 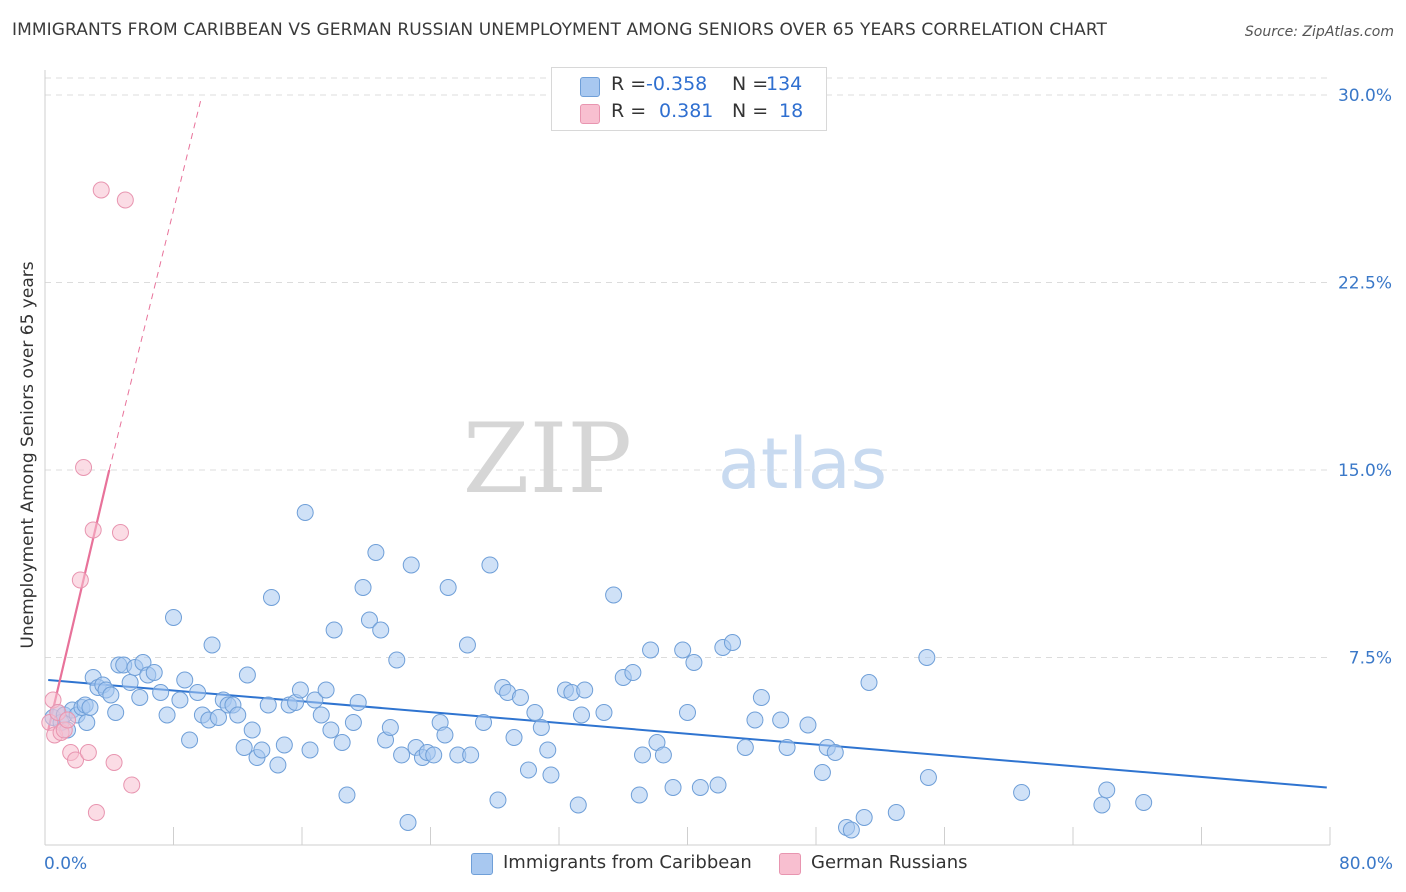 I want to click on bottom-legend-label-german-russians: German Russians, so click(x=889, y=862).